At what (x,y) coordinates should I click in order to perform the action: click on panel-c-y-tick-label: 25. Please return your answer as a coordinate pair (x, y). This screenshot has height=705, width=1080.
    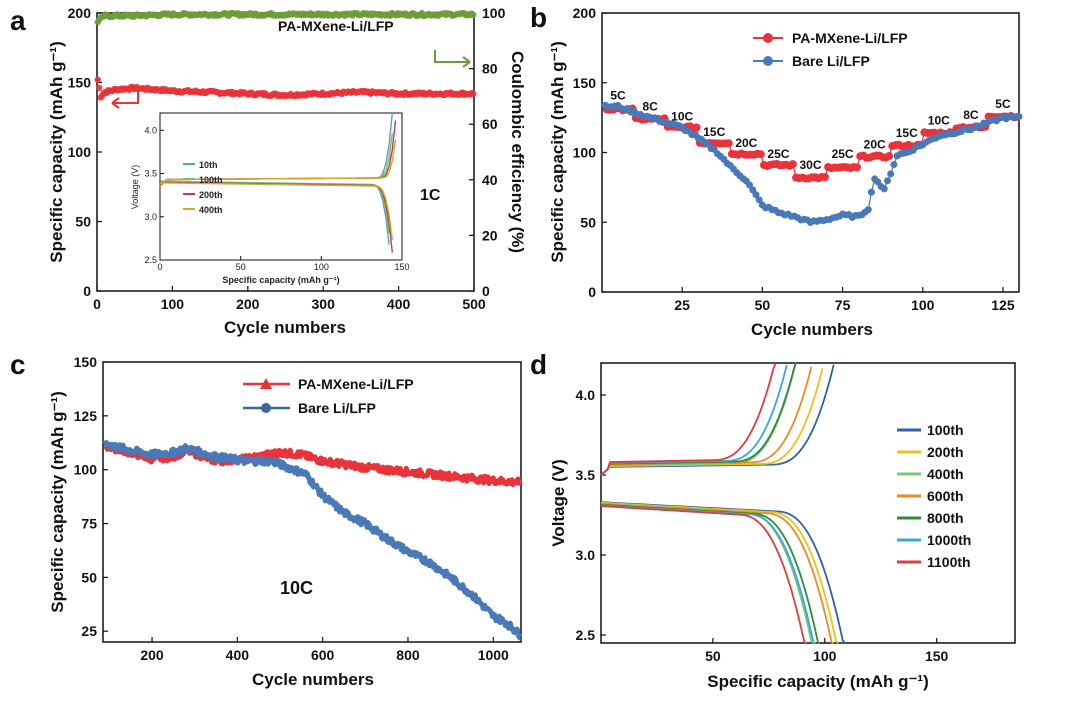
    Looking at the image, I should click on (89, 631).